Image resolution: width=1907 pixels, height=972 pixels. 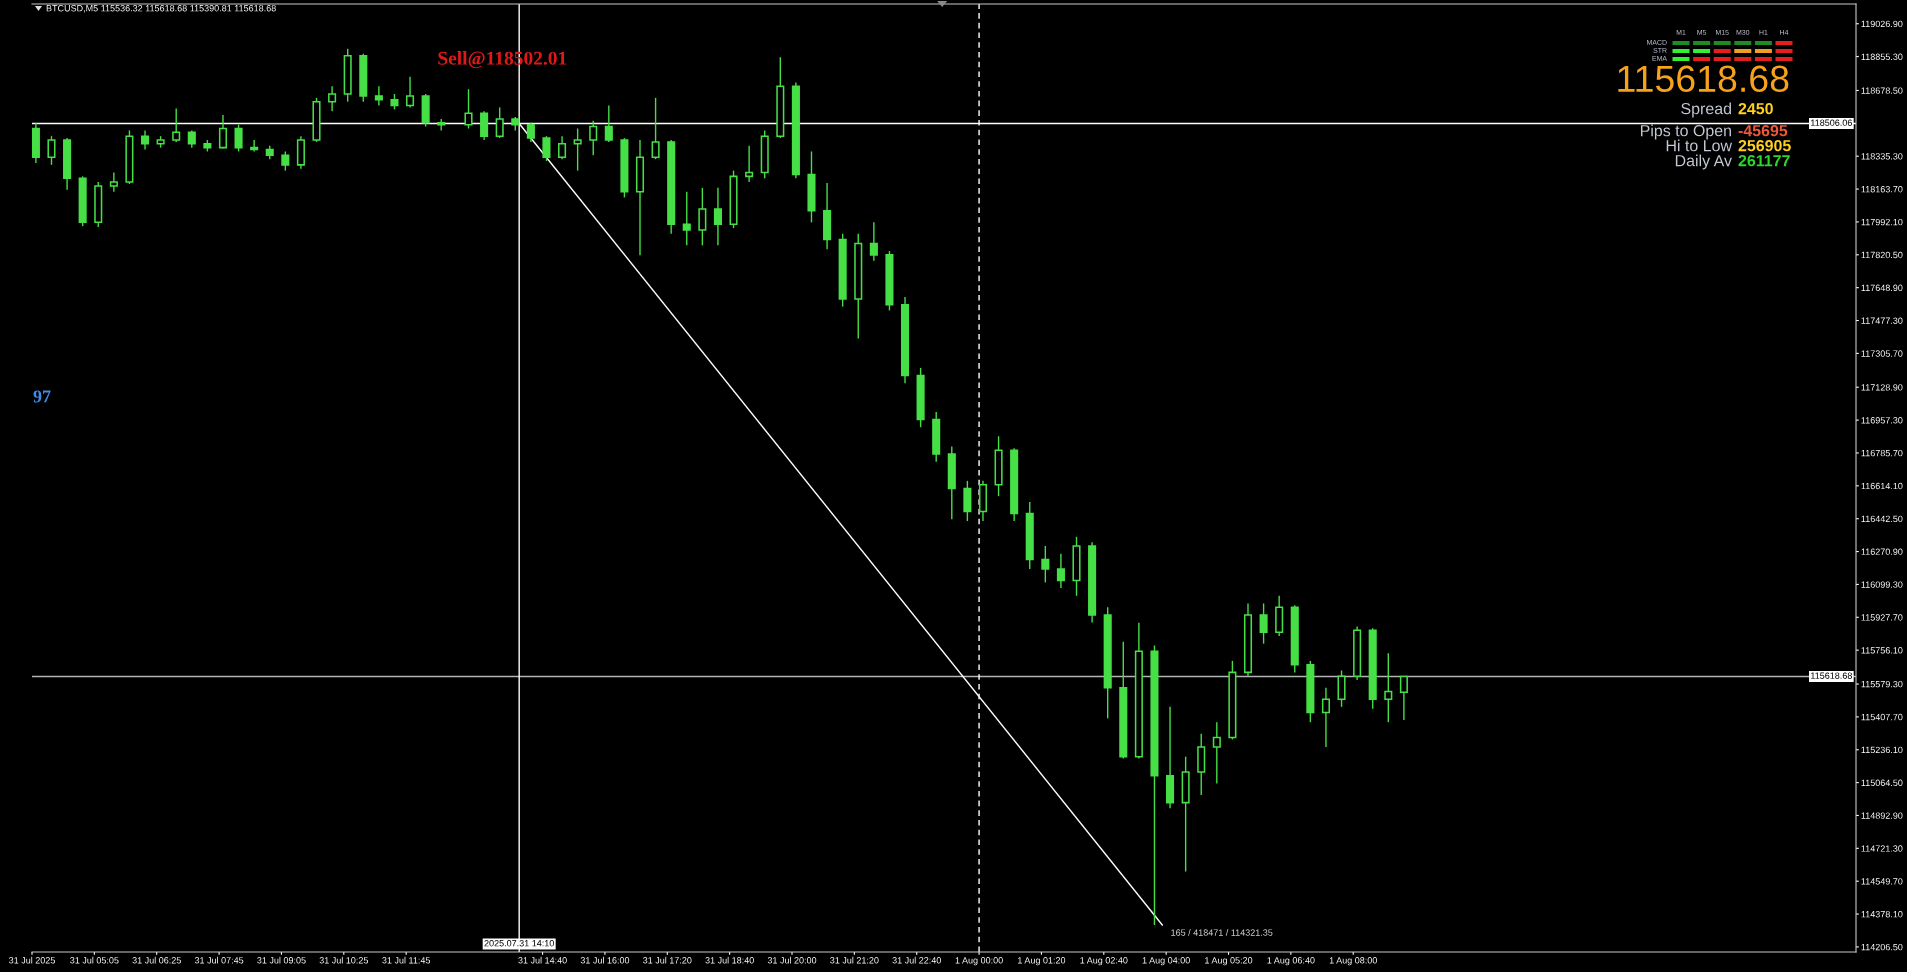 What do you see at coordinates (281, 960) in the screenshot?
I see `x-tick-label: 31 Jul 09:05` at bounding box center [281, 960].